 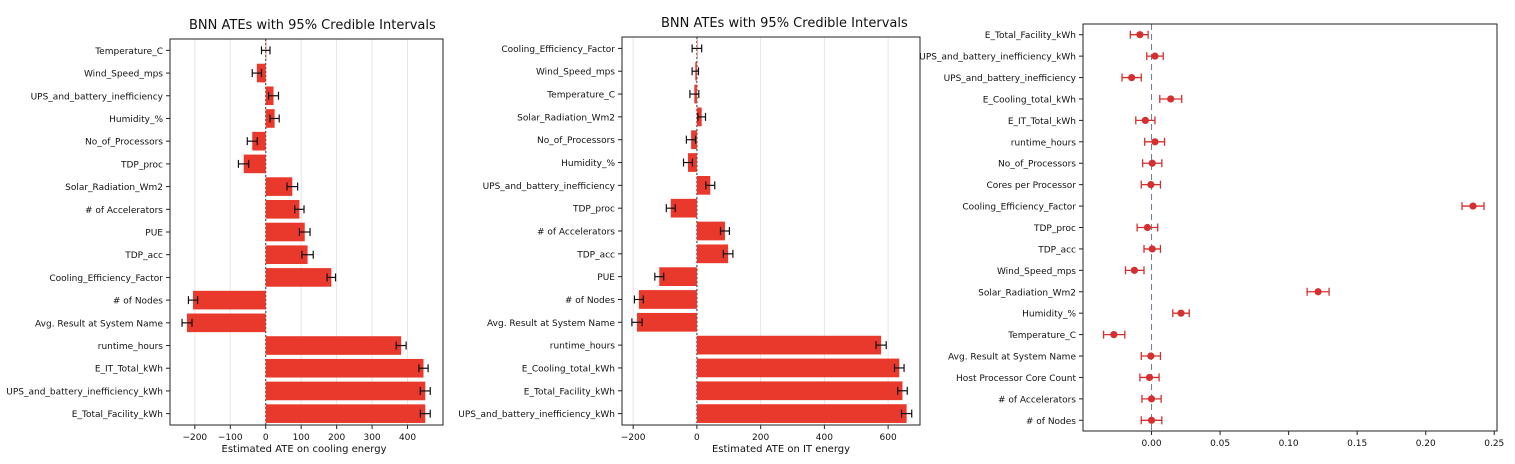 I want to click on x-tick-label: 0.20, so click(x=1426, y=444).